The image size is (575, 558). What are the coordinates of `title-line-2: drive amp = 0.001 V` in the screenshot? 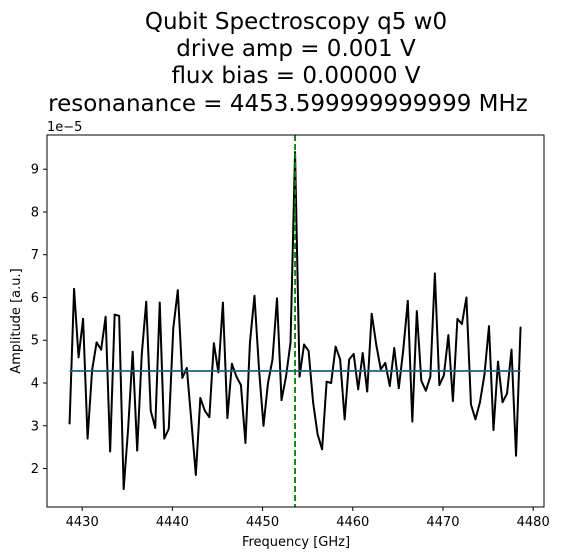 It's located at (296, 49).